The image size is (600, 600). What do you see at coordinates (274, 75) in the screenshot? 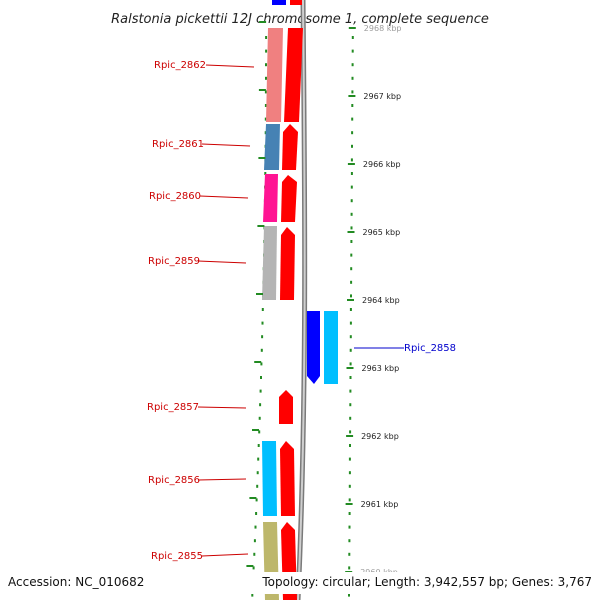
I see `gene-rpic-2862-feature` at bounding box center [274, 75].